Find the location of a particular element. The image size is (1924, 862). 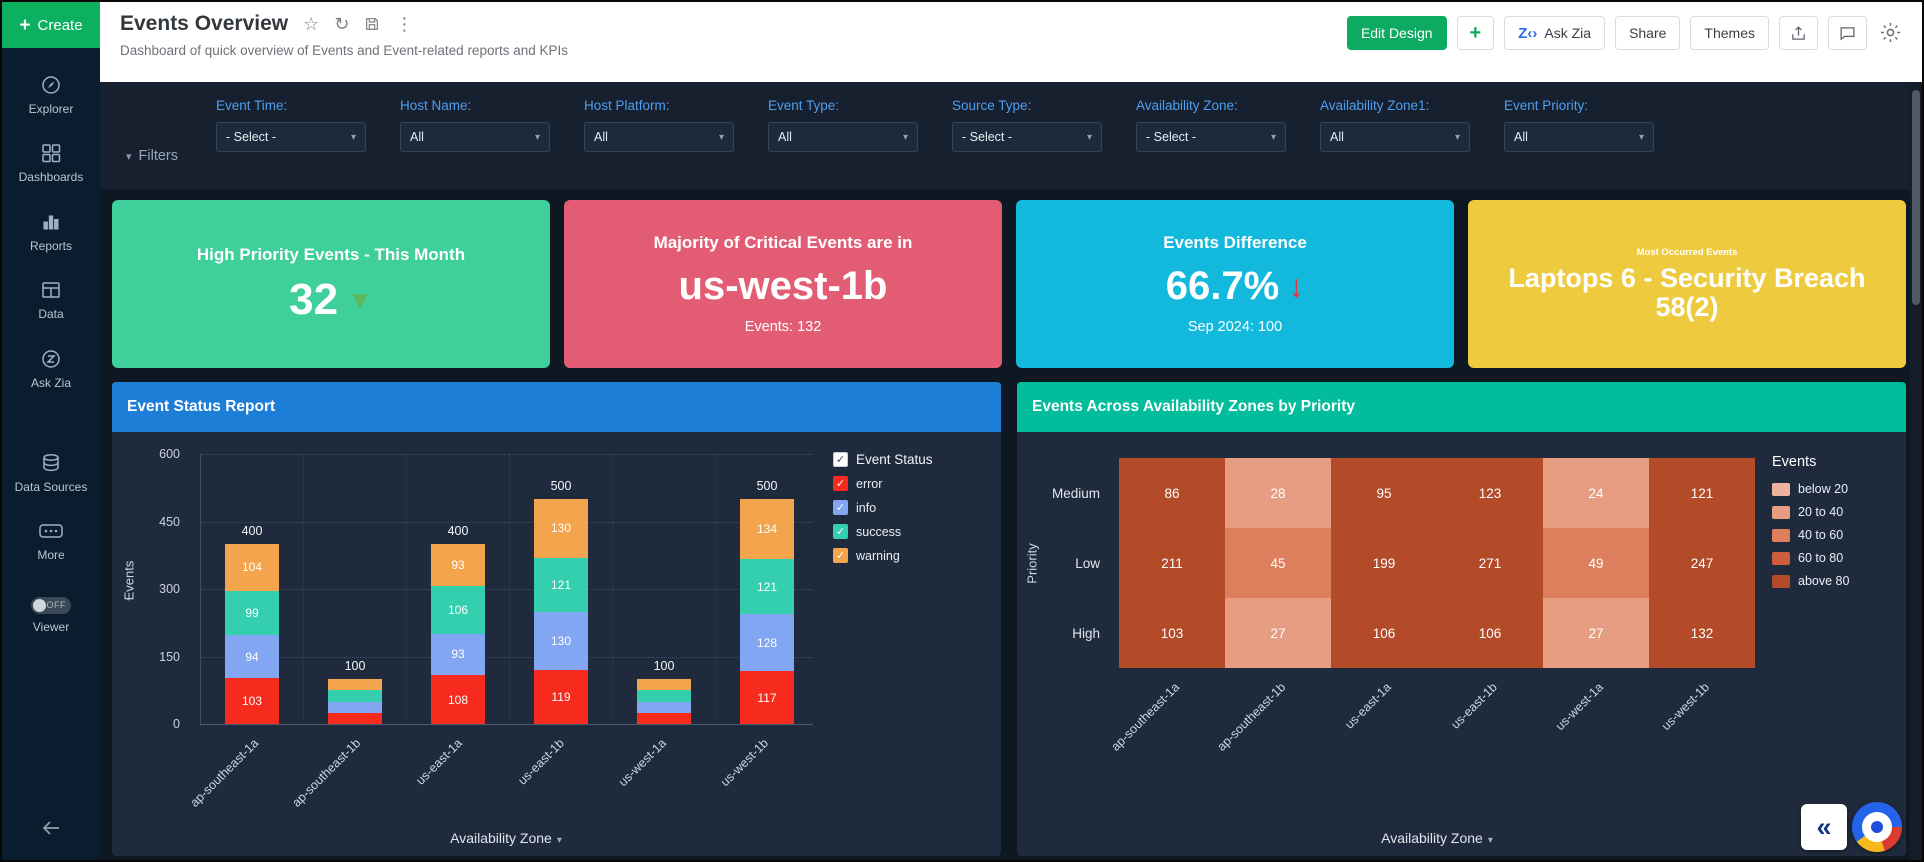

y-axis-title: Priority is located at coordinates (1032, 563).